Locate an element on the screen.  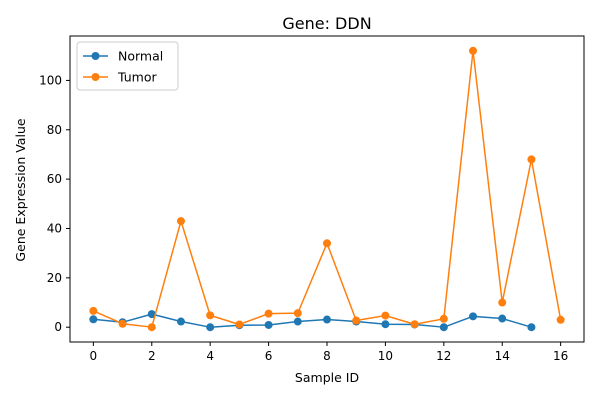
x-tick-label: 0 is located at coordinates (94, 356).